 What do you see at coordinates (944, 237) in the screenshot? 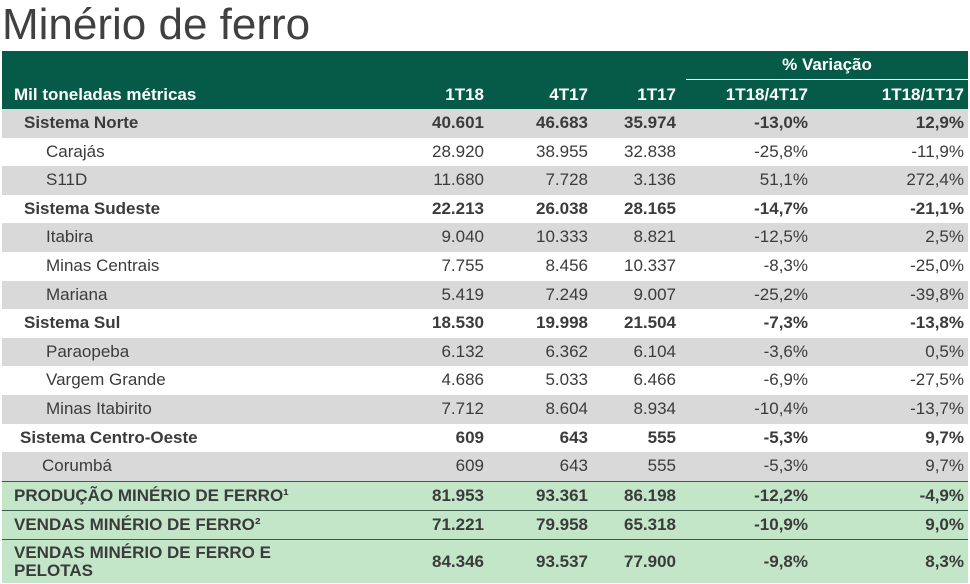
I see `cell-value: 2,5%` at bounding box center [944, 237].